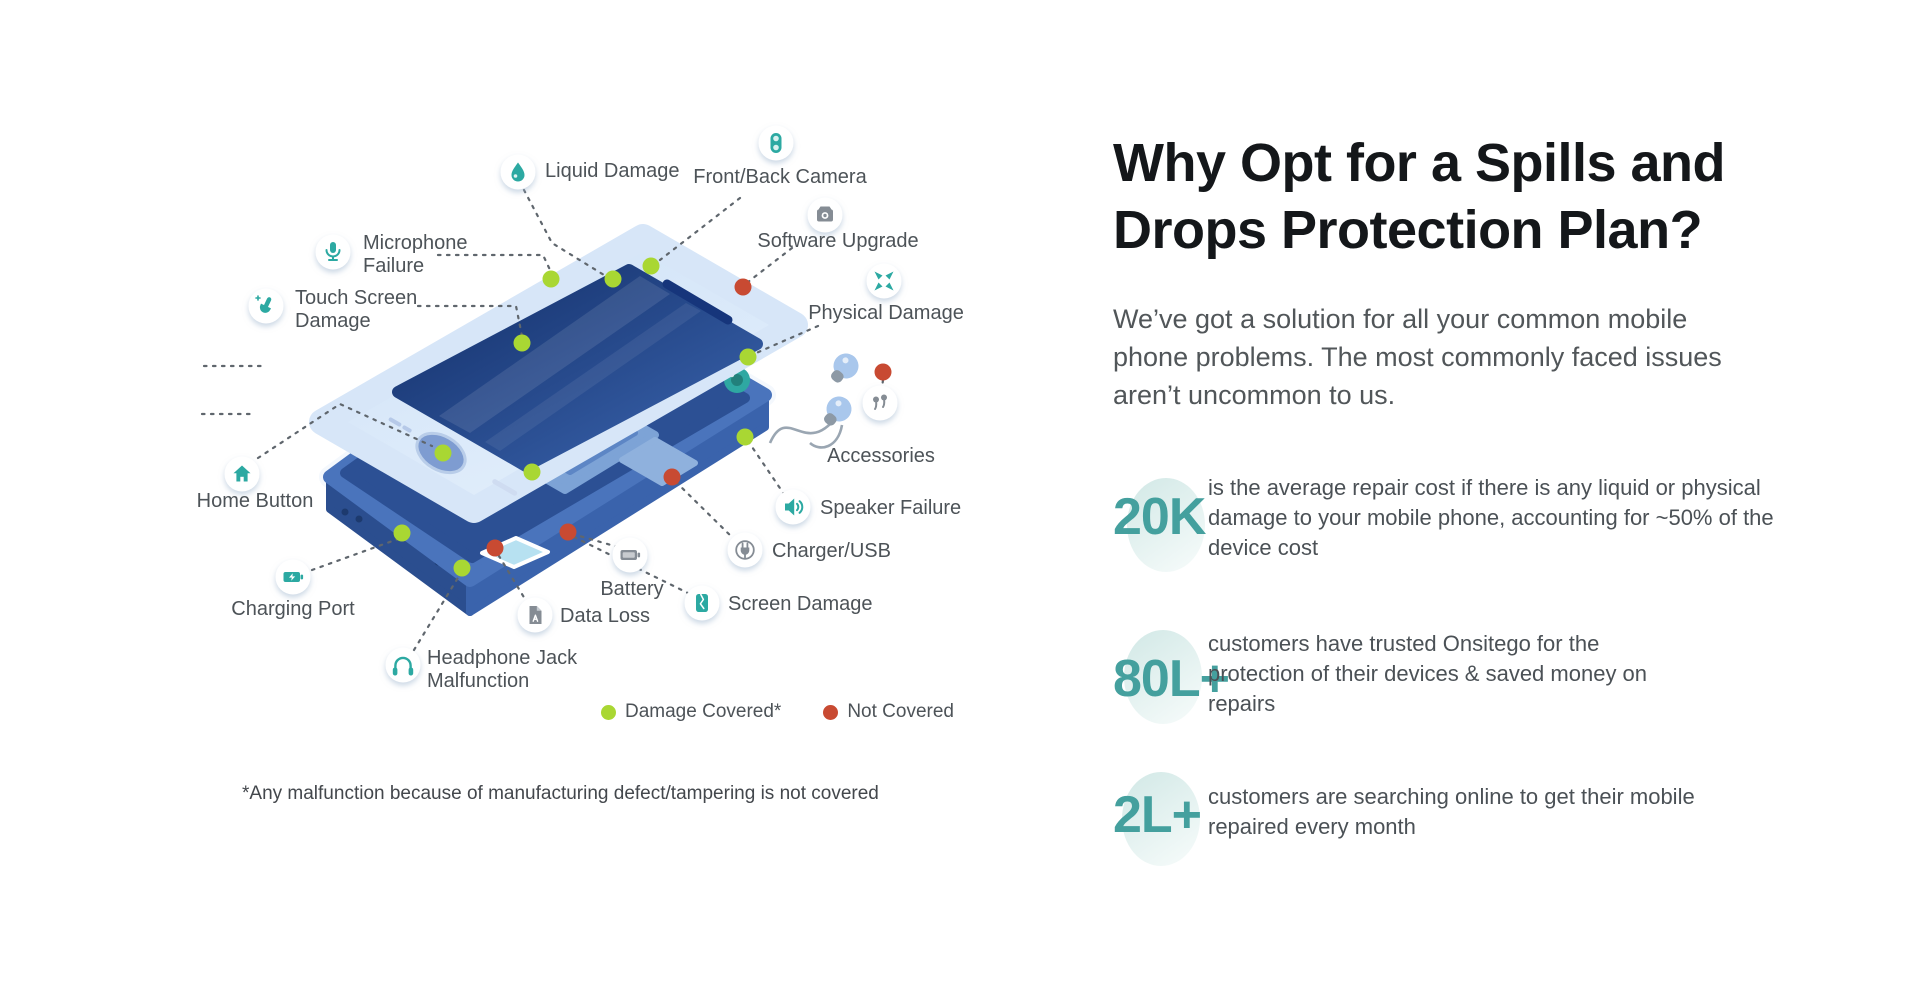 The height and width of the screenshot is (1000, 1920). Describe the element at coordinates (608, 712) in the screenshot. I see `covered-dot-icon` at that location.